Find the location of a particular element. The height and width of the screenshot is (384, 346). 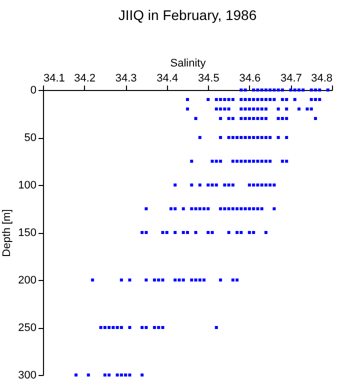

x-tick-label: 34.2 is located at coordinates (85, 78).